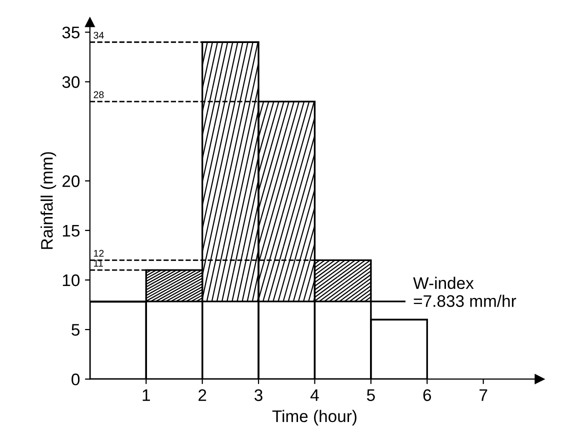 The image size is (562, 446). Describe the element at coordinates (71, 82) in the screenshot. I see `y-tick-label: 30` at that location.